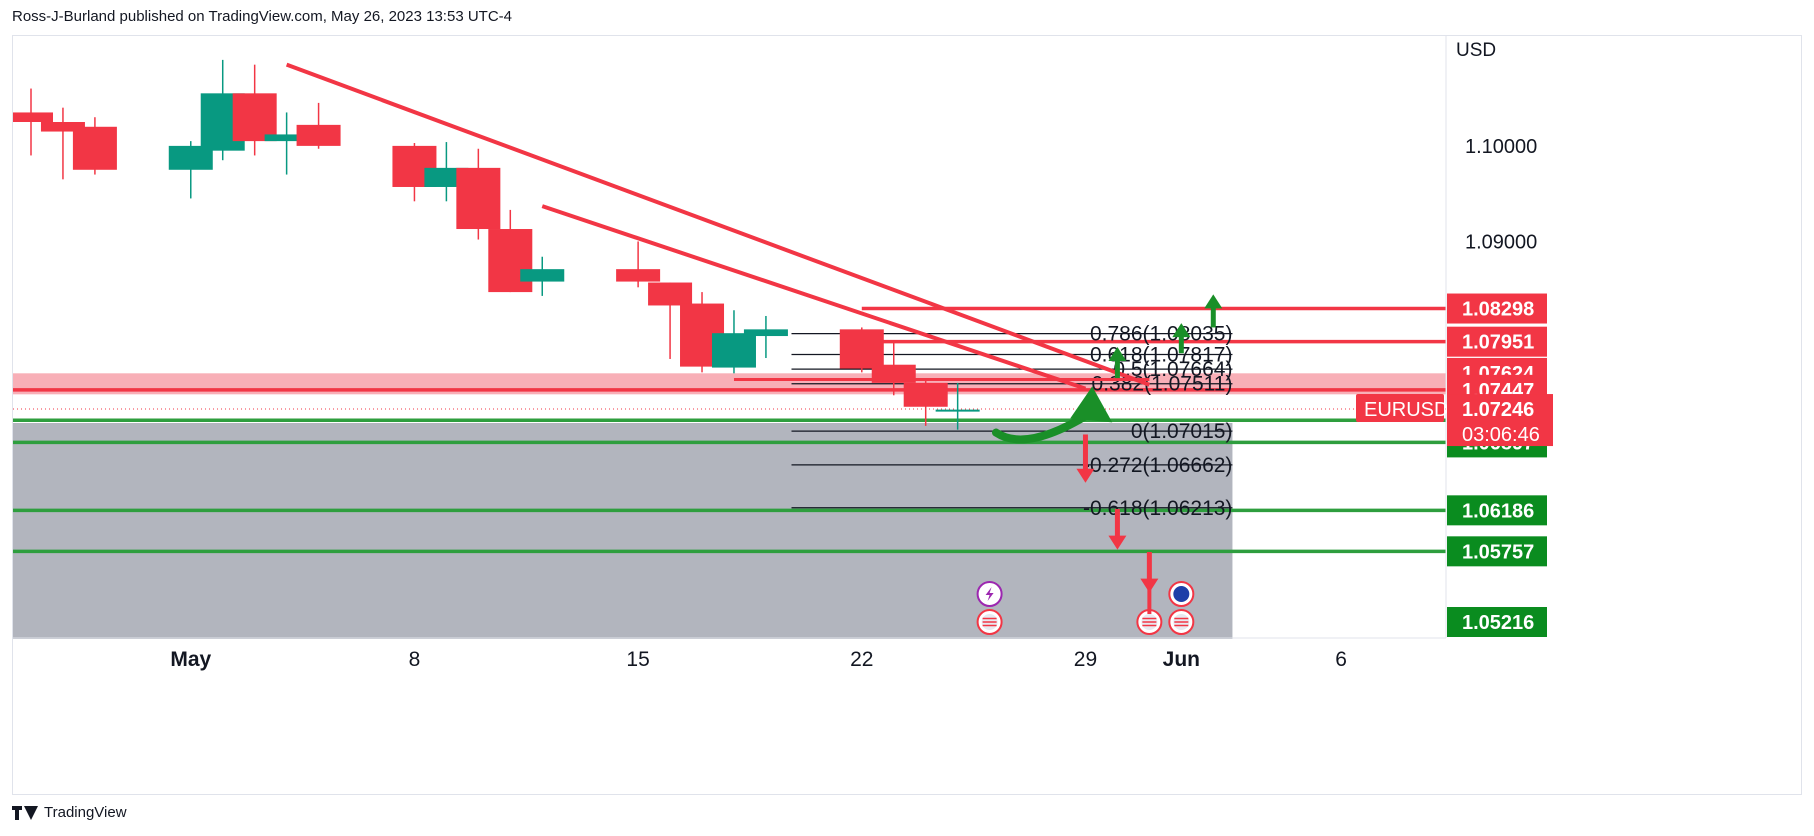  Describe the element at coordinates (989, 594) in the screenshot. I see `flash-glyph` at that location.